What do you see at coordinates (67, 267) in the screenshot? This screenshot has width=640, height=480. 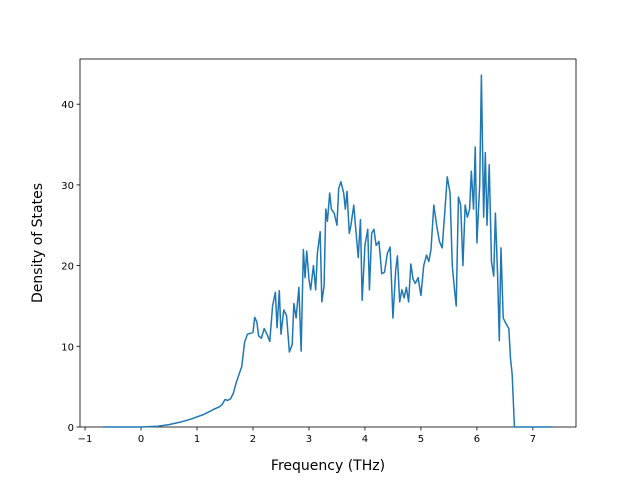 I see `y-tick-label: 20` at bounding box center [67, 267].